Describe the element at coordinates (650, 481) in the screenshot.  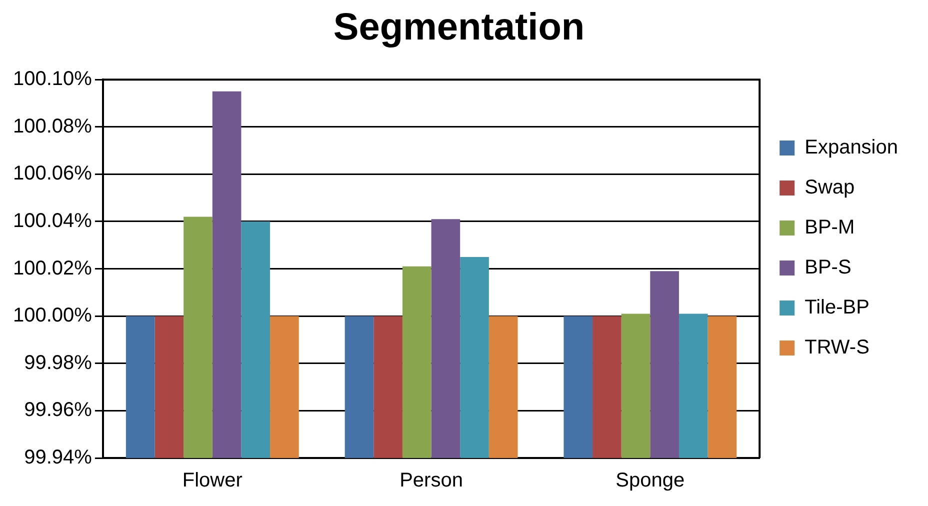
I see `x-tick-label: Sponge` at that location.